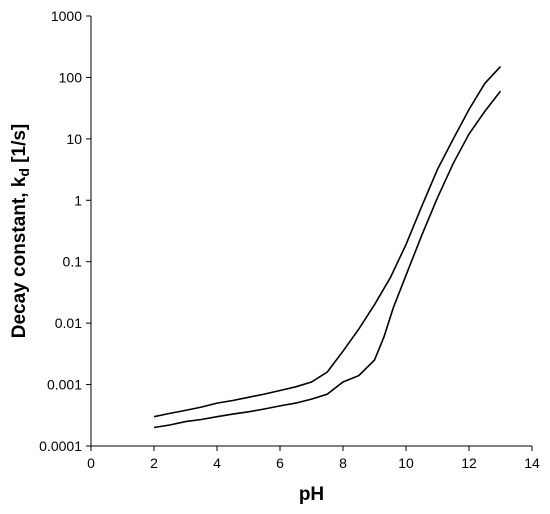 The image size is (550, 514). I want to click on x-tick-label: 10, so click(406, 463).